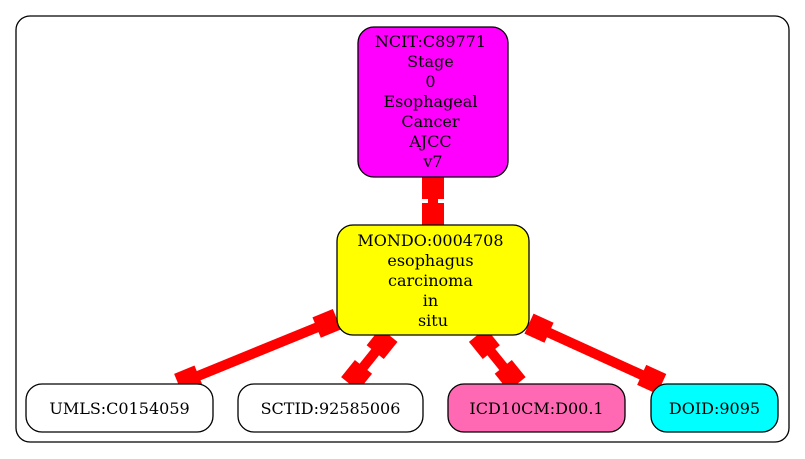 This screenshot has height=459, width=805. I want to click on edge-mondo-doid-tail-box, so click(539, 328).